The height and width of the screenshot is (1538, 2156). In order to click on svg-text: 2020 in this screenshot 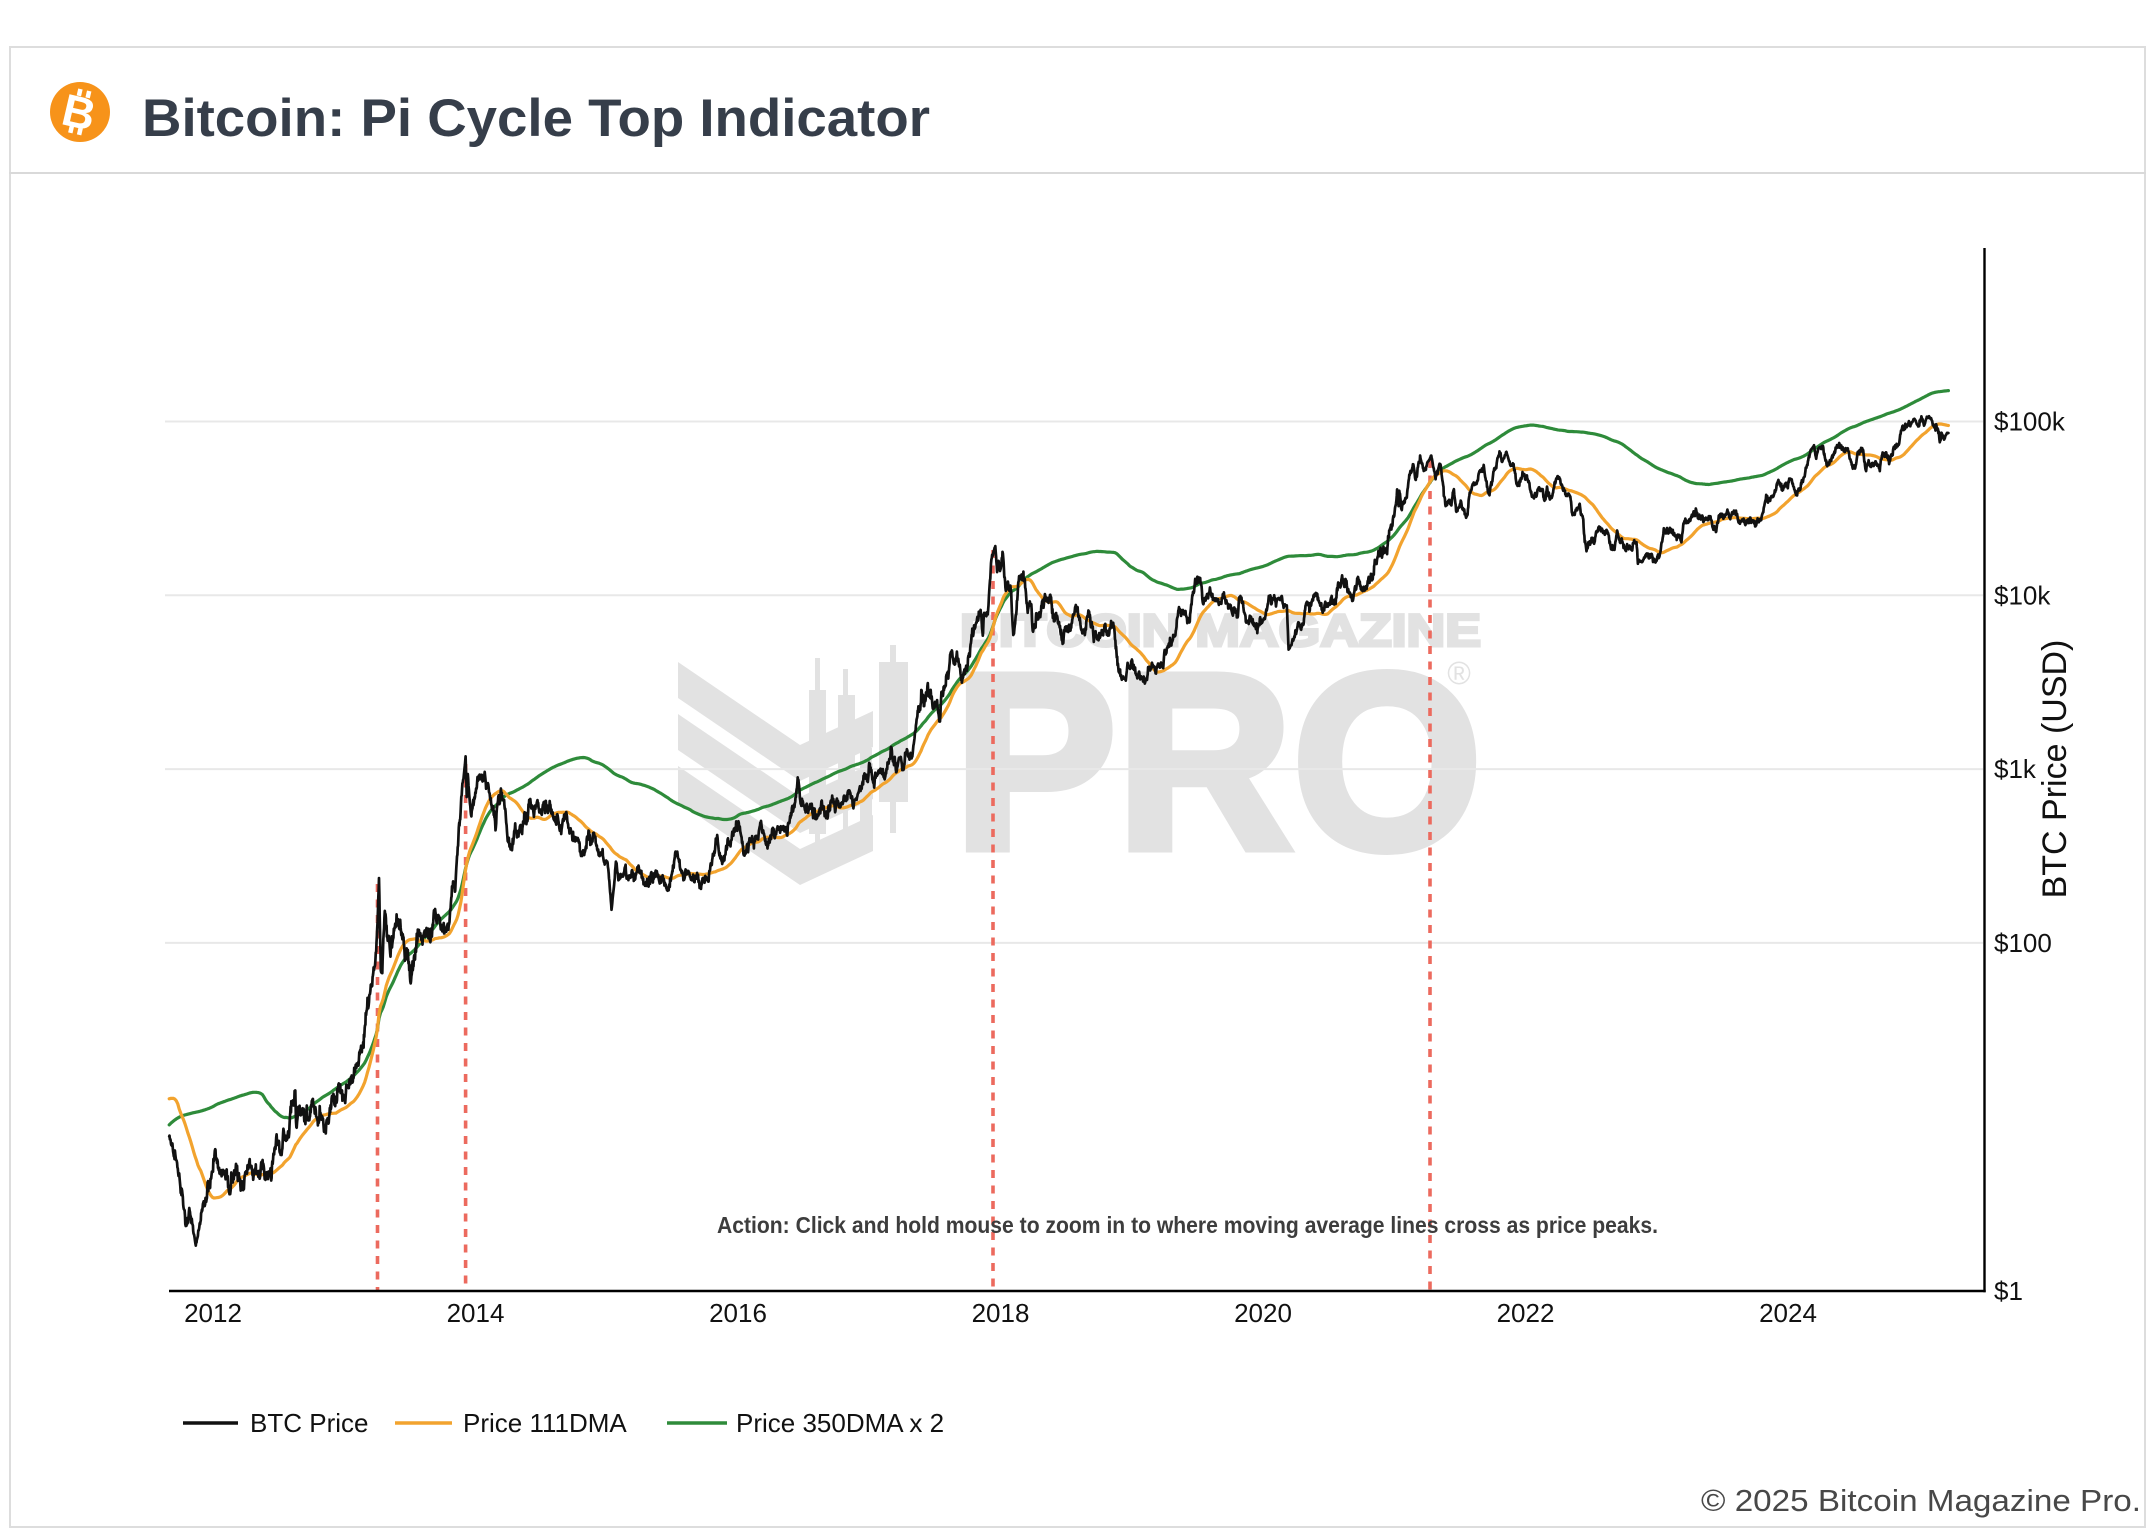, I will do `click(1263, 1313)`.